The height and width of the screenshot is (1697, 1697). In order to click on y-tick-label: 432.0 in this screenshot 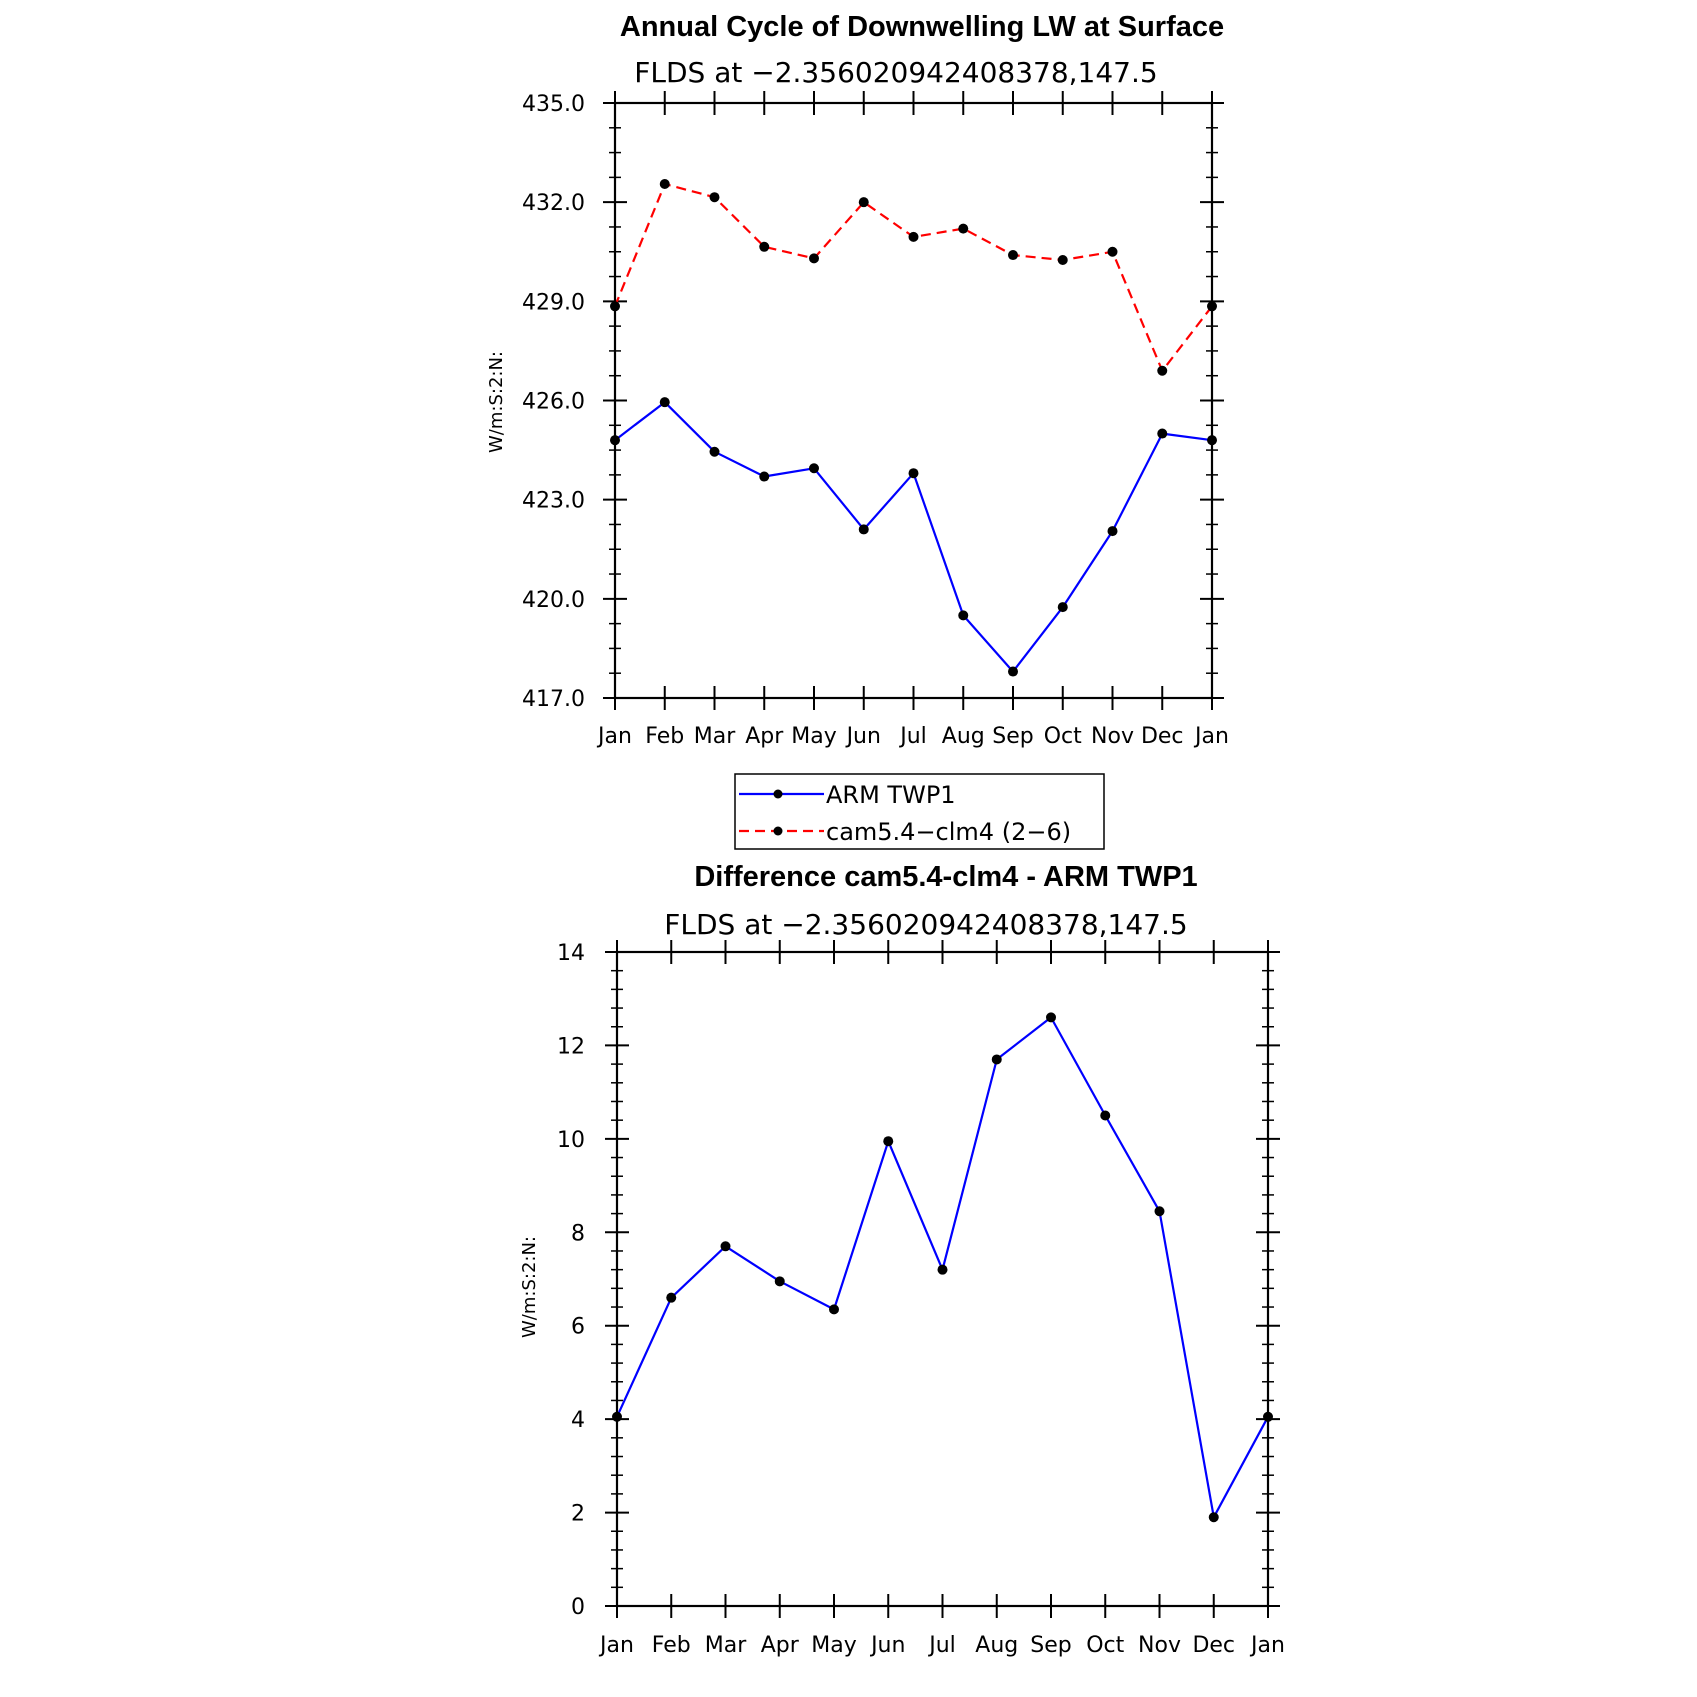, I will do `click(553, 203)`.